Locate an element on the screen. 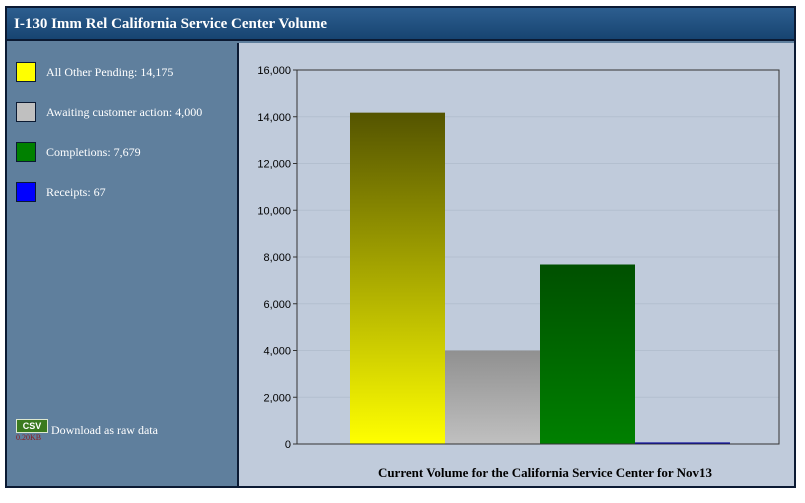 This screenshot has height=503, width=805. legend-item-completions: Completions: 7,679 is located at coordinates (78, 152).